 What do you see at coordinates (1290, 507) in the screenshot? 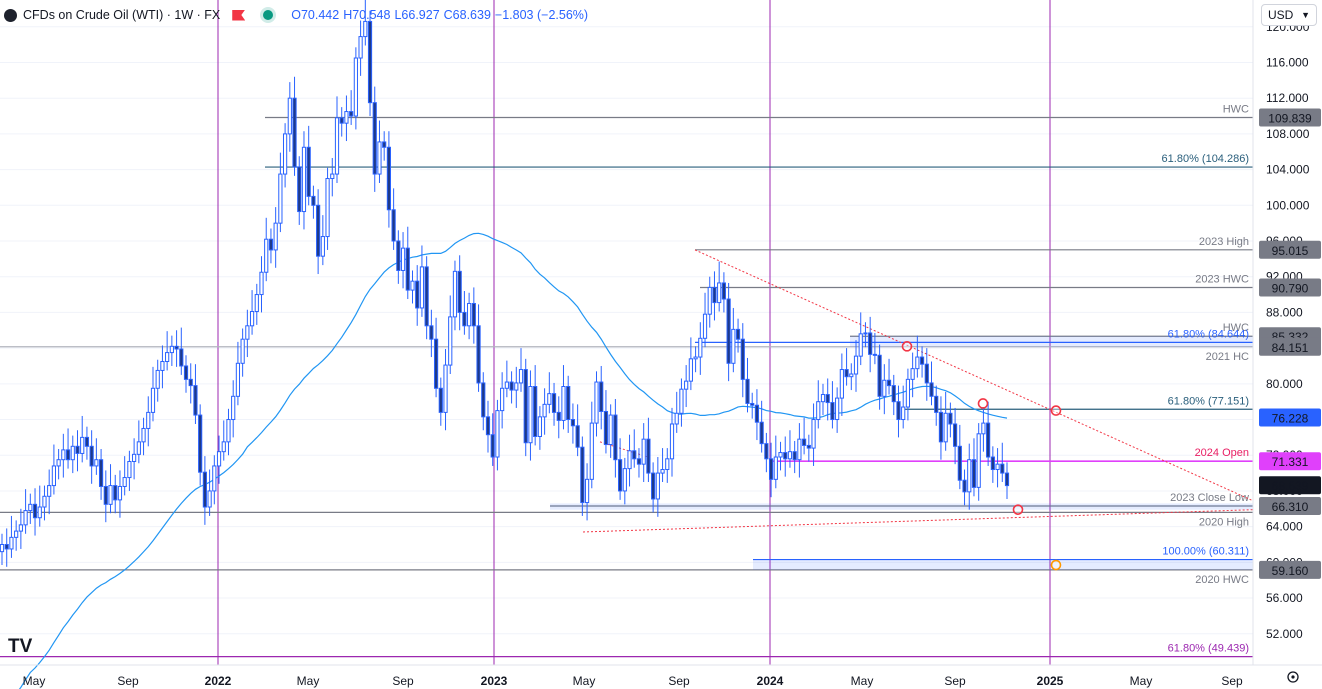
I see `price-badge-label: 66.310` at bounding box center [1290, 507].